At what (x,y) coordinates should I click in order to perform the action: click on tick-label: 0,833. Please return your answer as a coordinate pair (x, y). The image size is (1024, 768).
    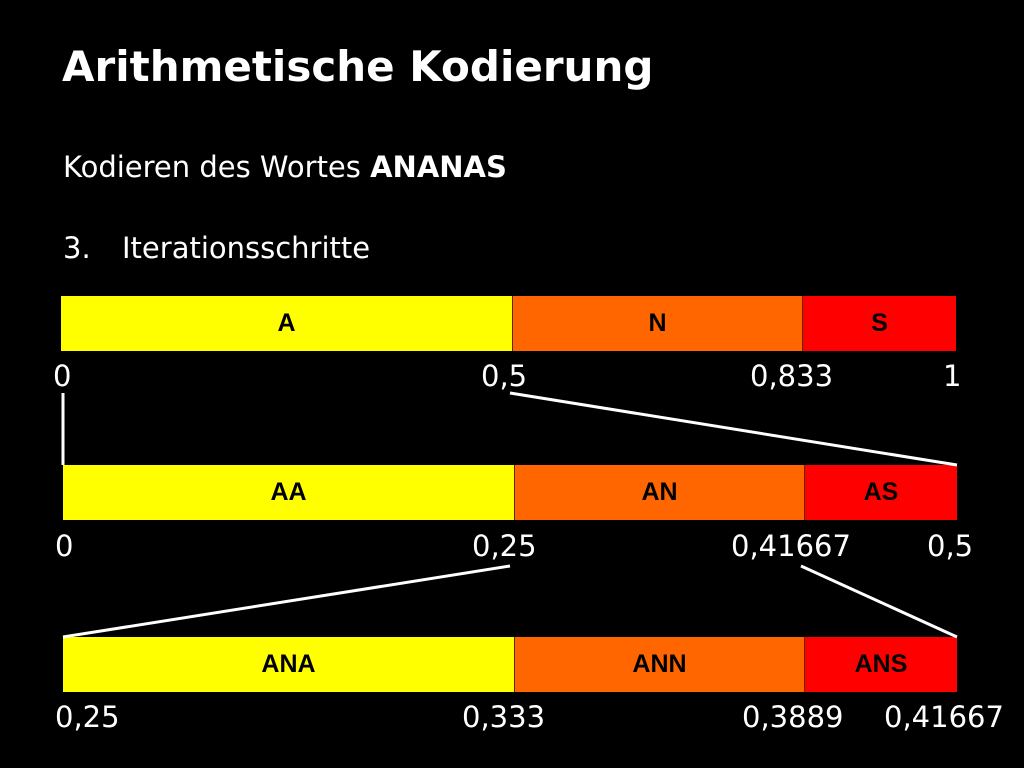
    Looking at the image, I should click on (792, 376).